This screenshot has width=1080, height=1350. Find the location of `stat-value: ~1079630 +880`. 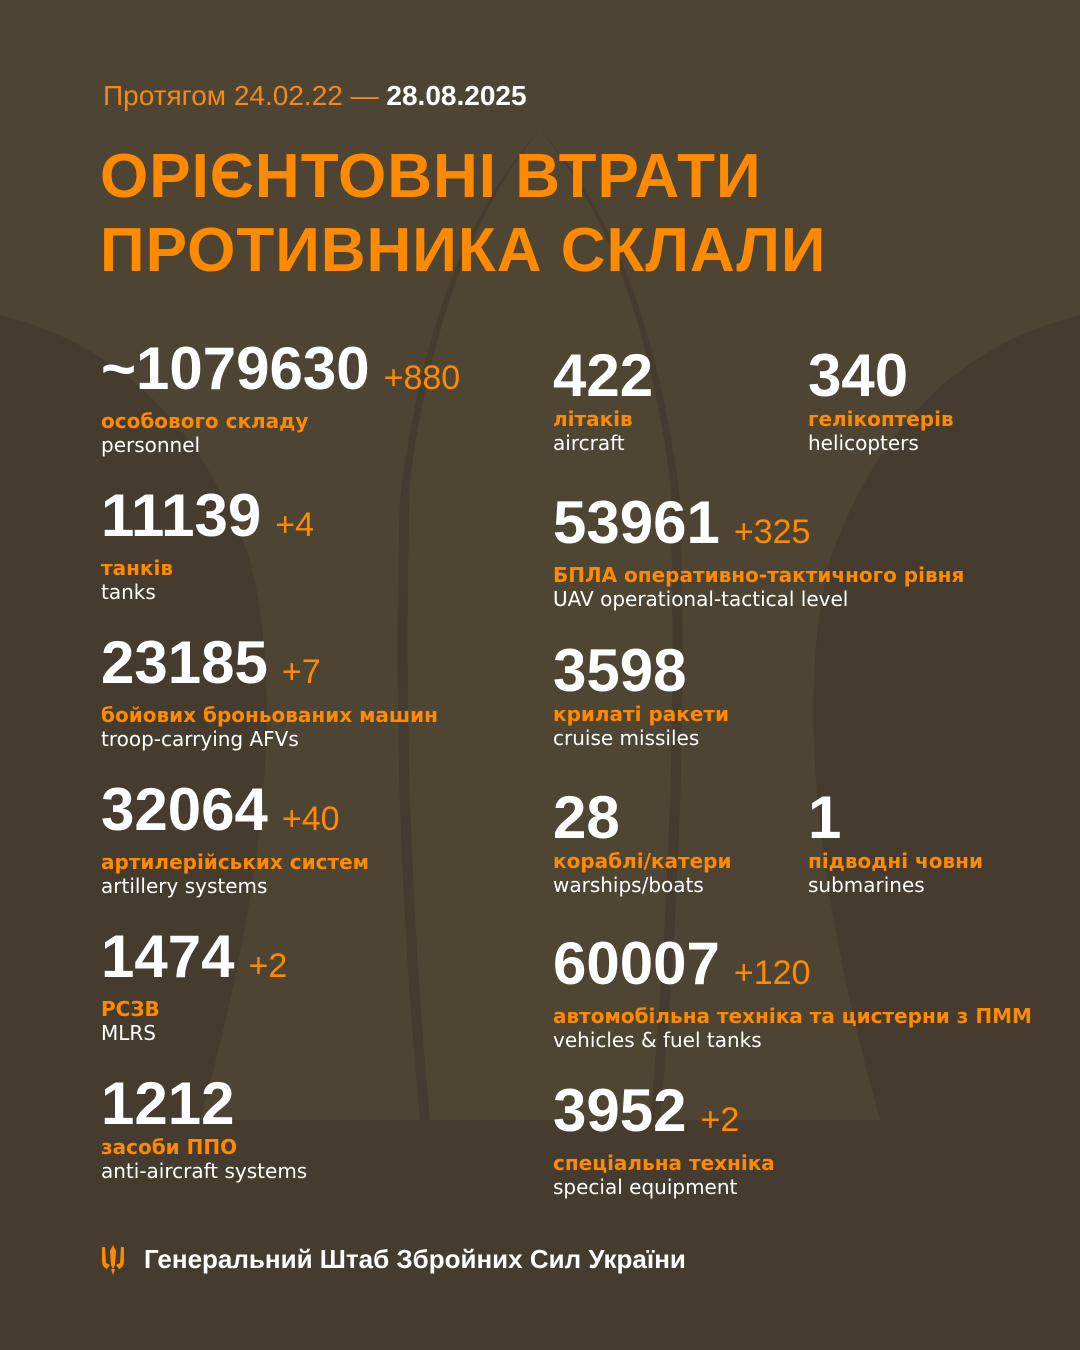

stat-value: ~1079630 +880 is located at coordinates (280, 373).